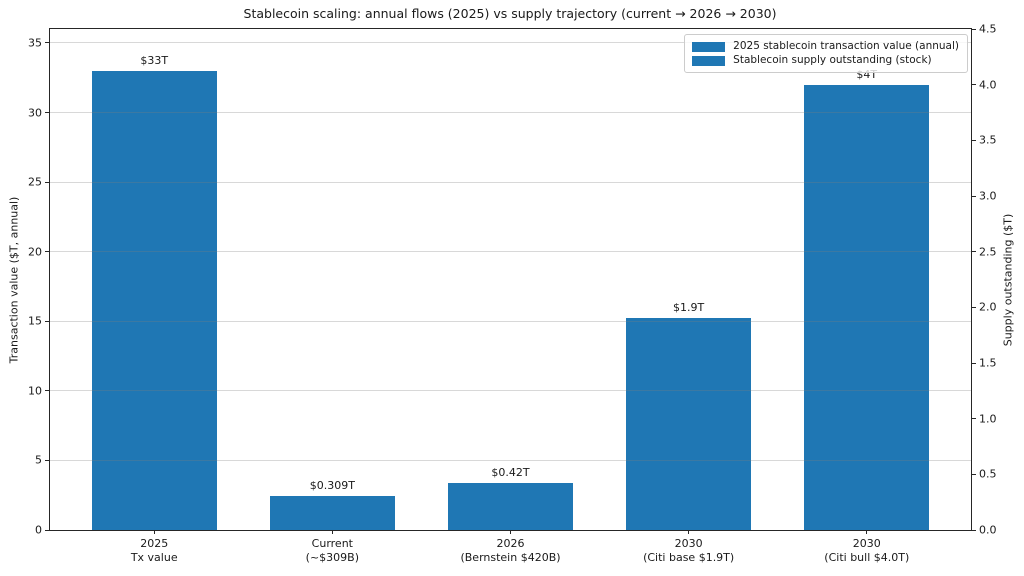 The width and height of the screenshot is (1024, 576). Describe the element at coordinates (988, 419) in the screenshot. I see `right-tick-label: 1.0` at that location.